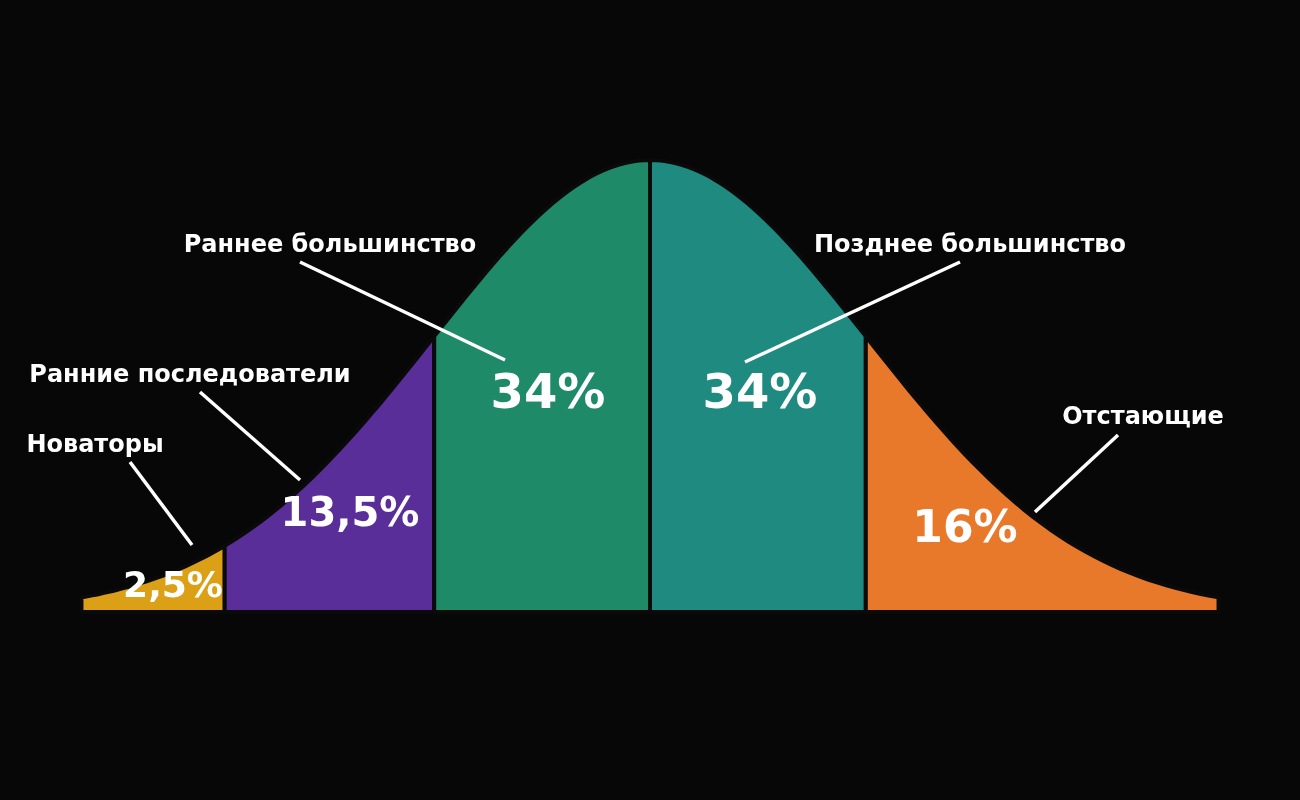 The width and height of the screenshot is (1300, 800). Describe the element at coordinates (1143, 416) in the screenshot. I see `category-label: Отстающие` at that location.